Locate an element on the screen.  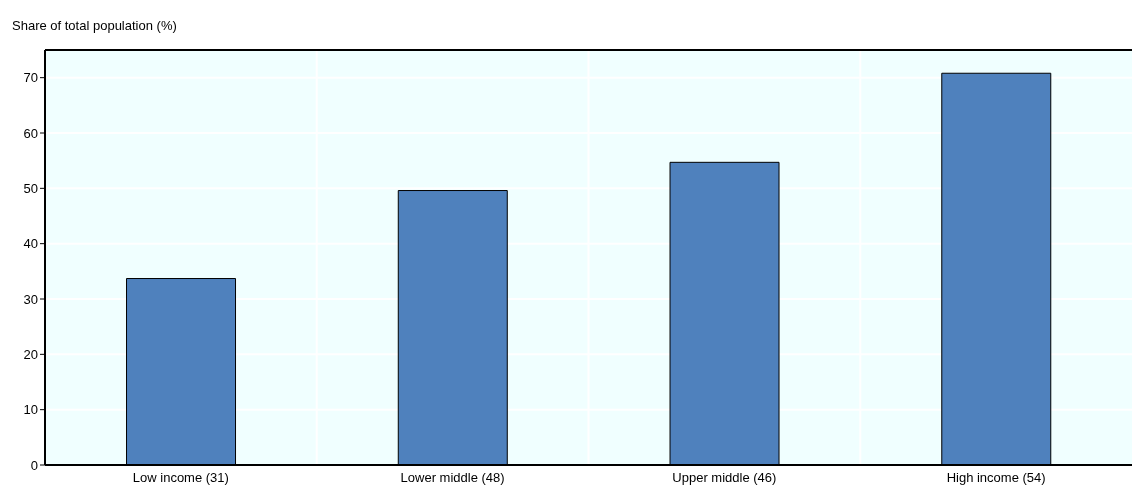
y-tick-label: 0 is located at coordinates (34, 465).